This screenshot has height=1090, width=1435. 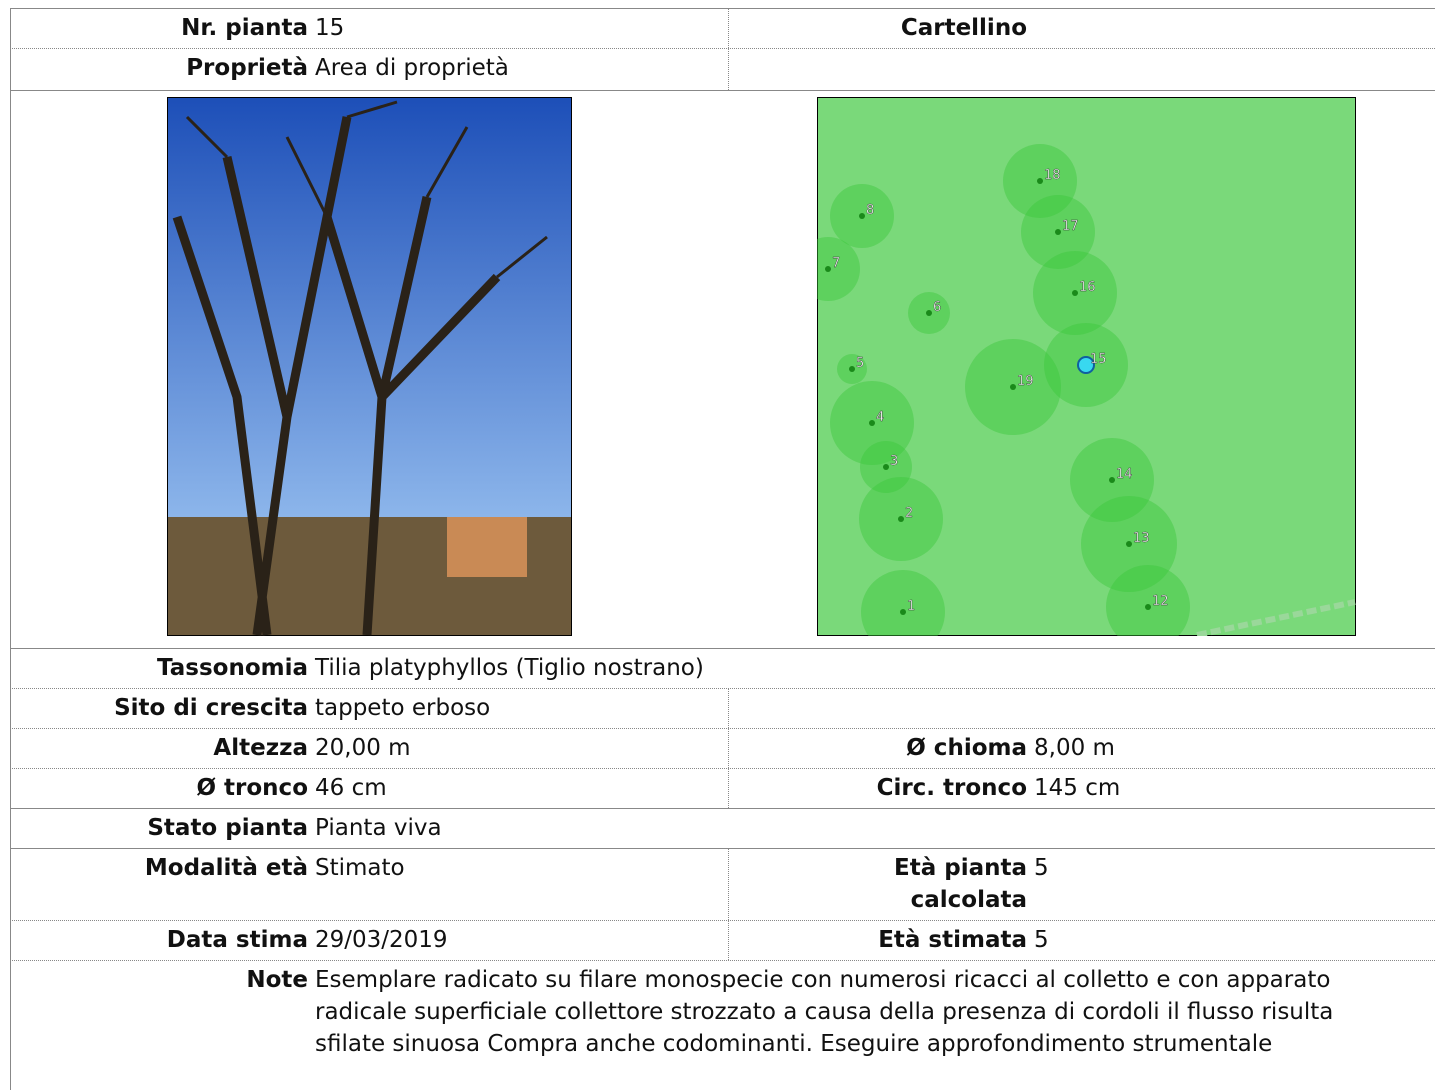 I want to click on value: 15, so click(x=330, y=28).